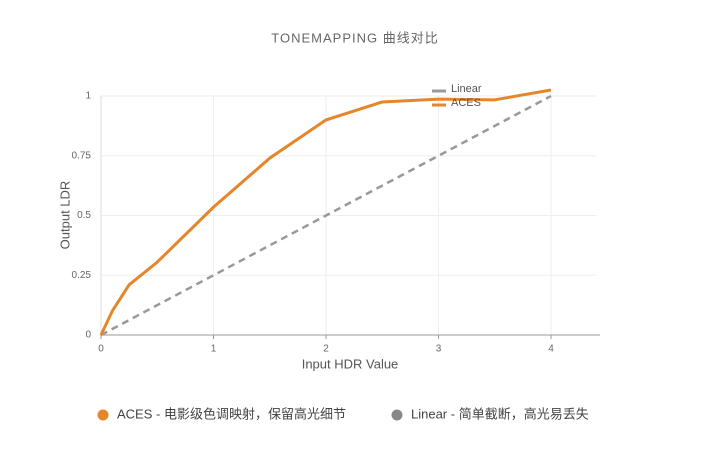  I want to click on y-tick-label: 0.75, so click(82, 155).